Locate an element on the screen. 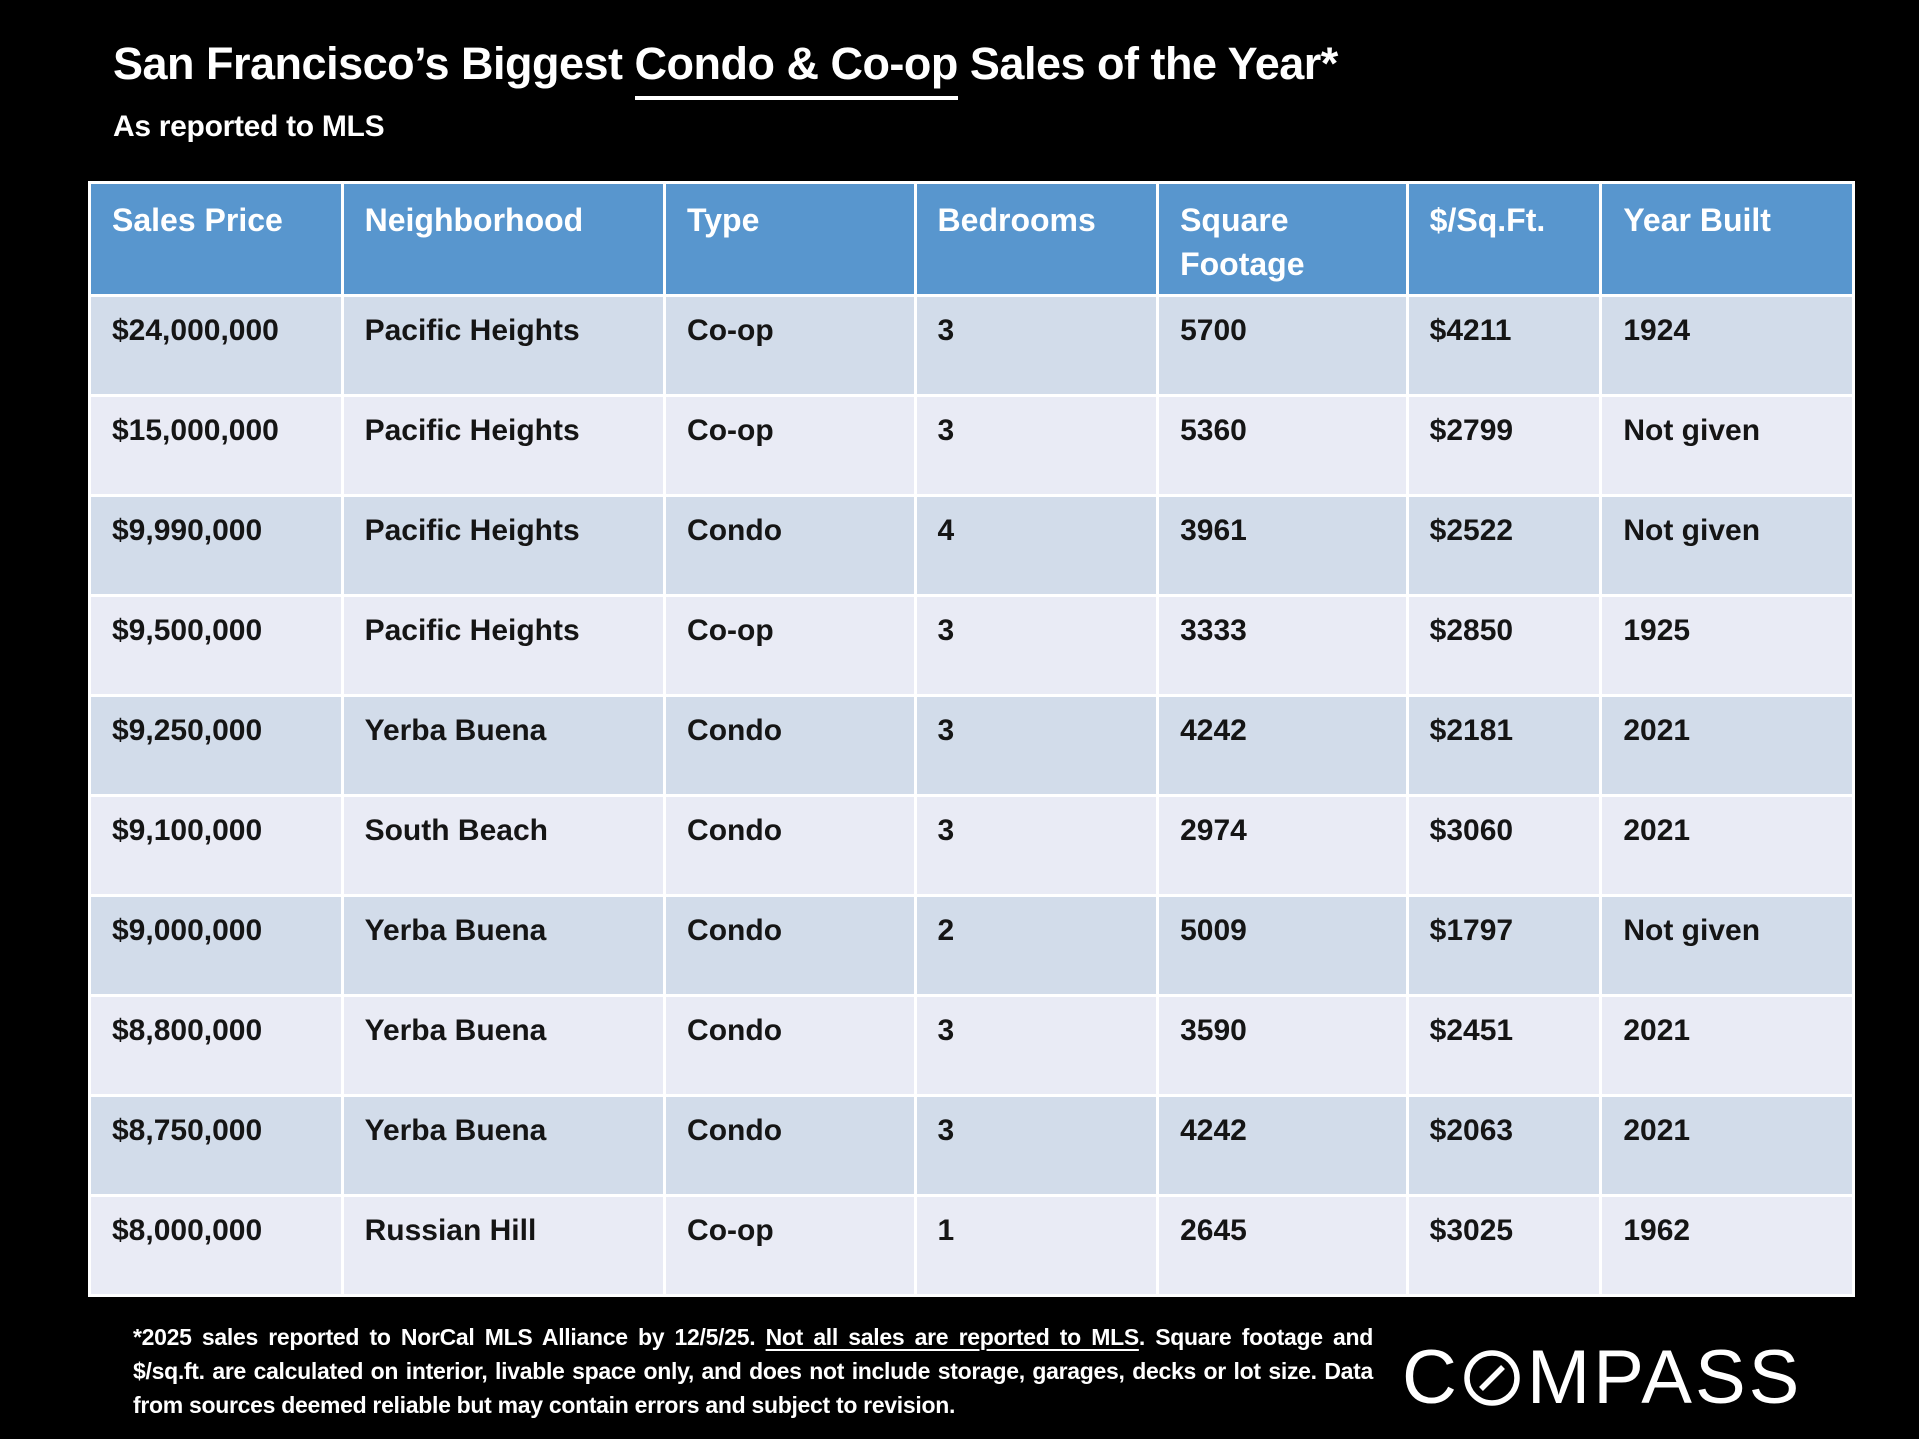  table-cell: $9,000,000 is located at coordinates (216, 945).